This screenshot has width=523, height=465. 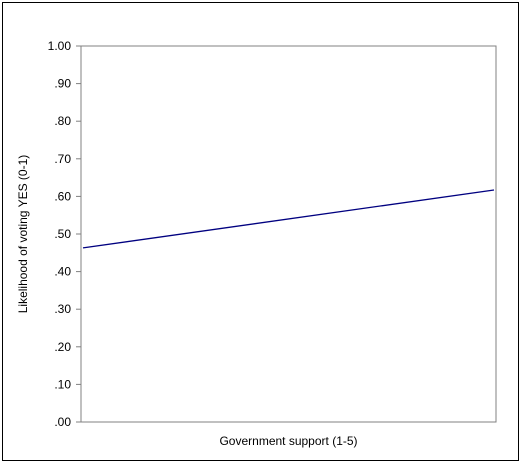 I want to click on y-tick-label: .10, so click(x=62, y=384).